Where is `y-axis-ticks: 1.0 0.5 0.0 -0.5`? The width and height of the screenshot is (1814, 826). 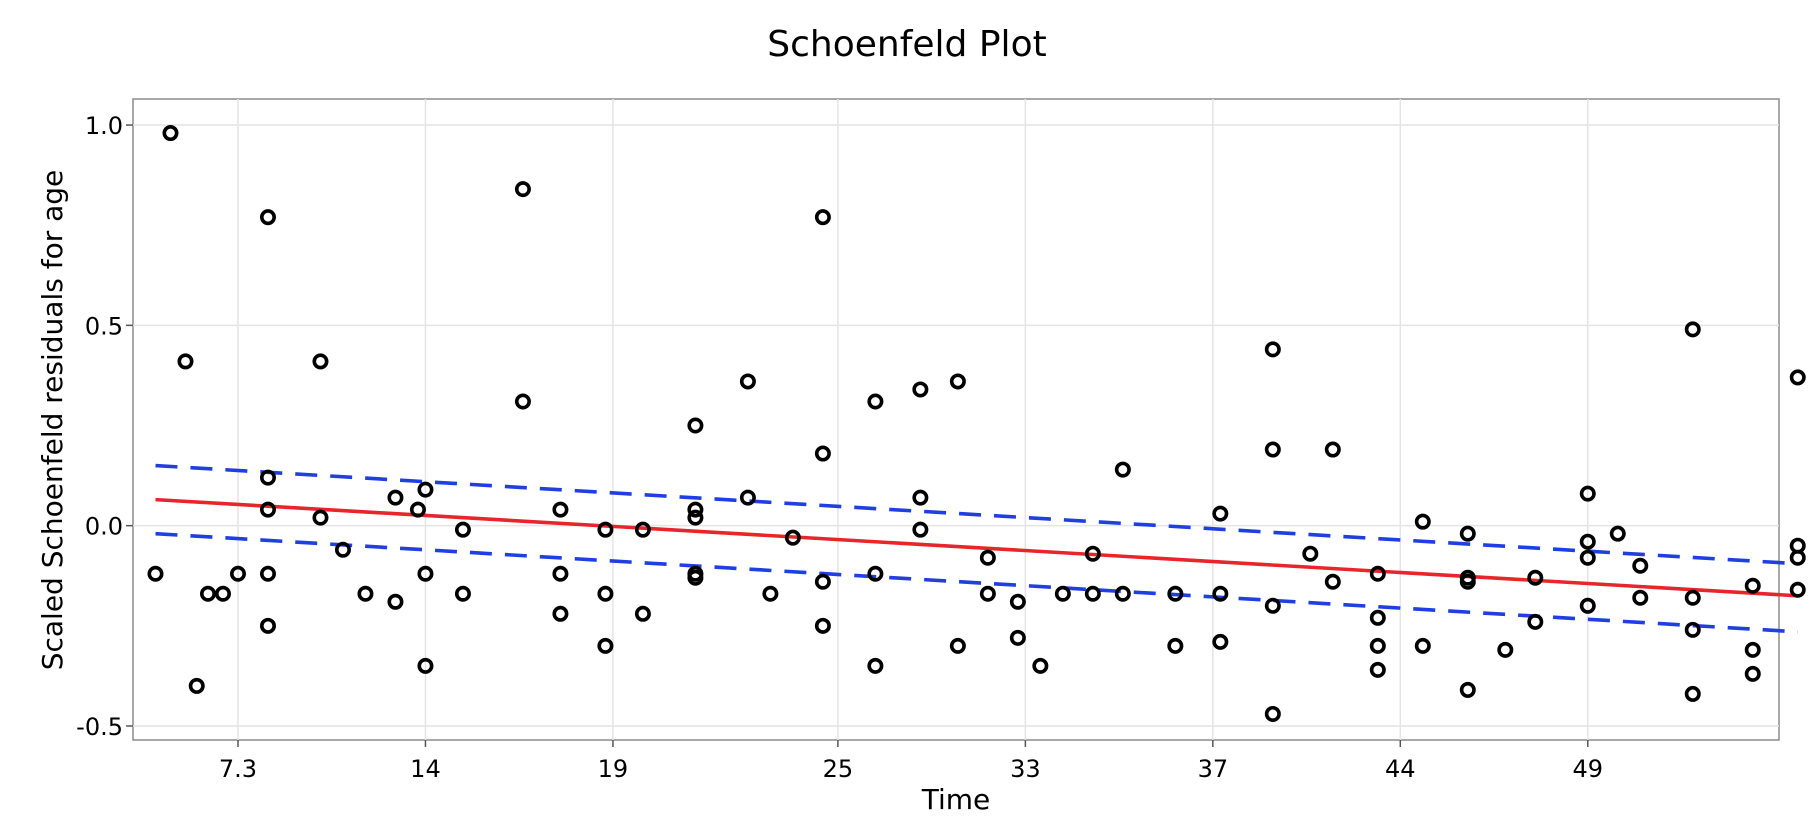 y-axis-ticks: 1.0 0.5 0.0 -0.5 is located at coordinates (104, 426).